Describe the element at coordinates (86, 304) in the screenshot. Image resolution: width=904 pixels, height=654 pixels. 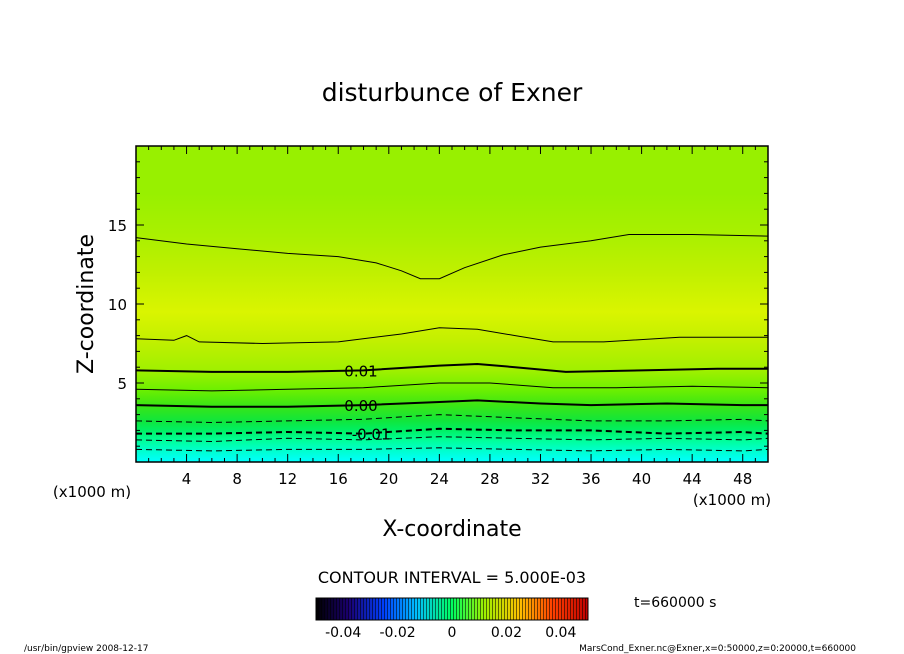
I see `y-axis-label: Z-coordinate` at that location.